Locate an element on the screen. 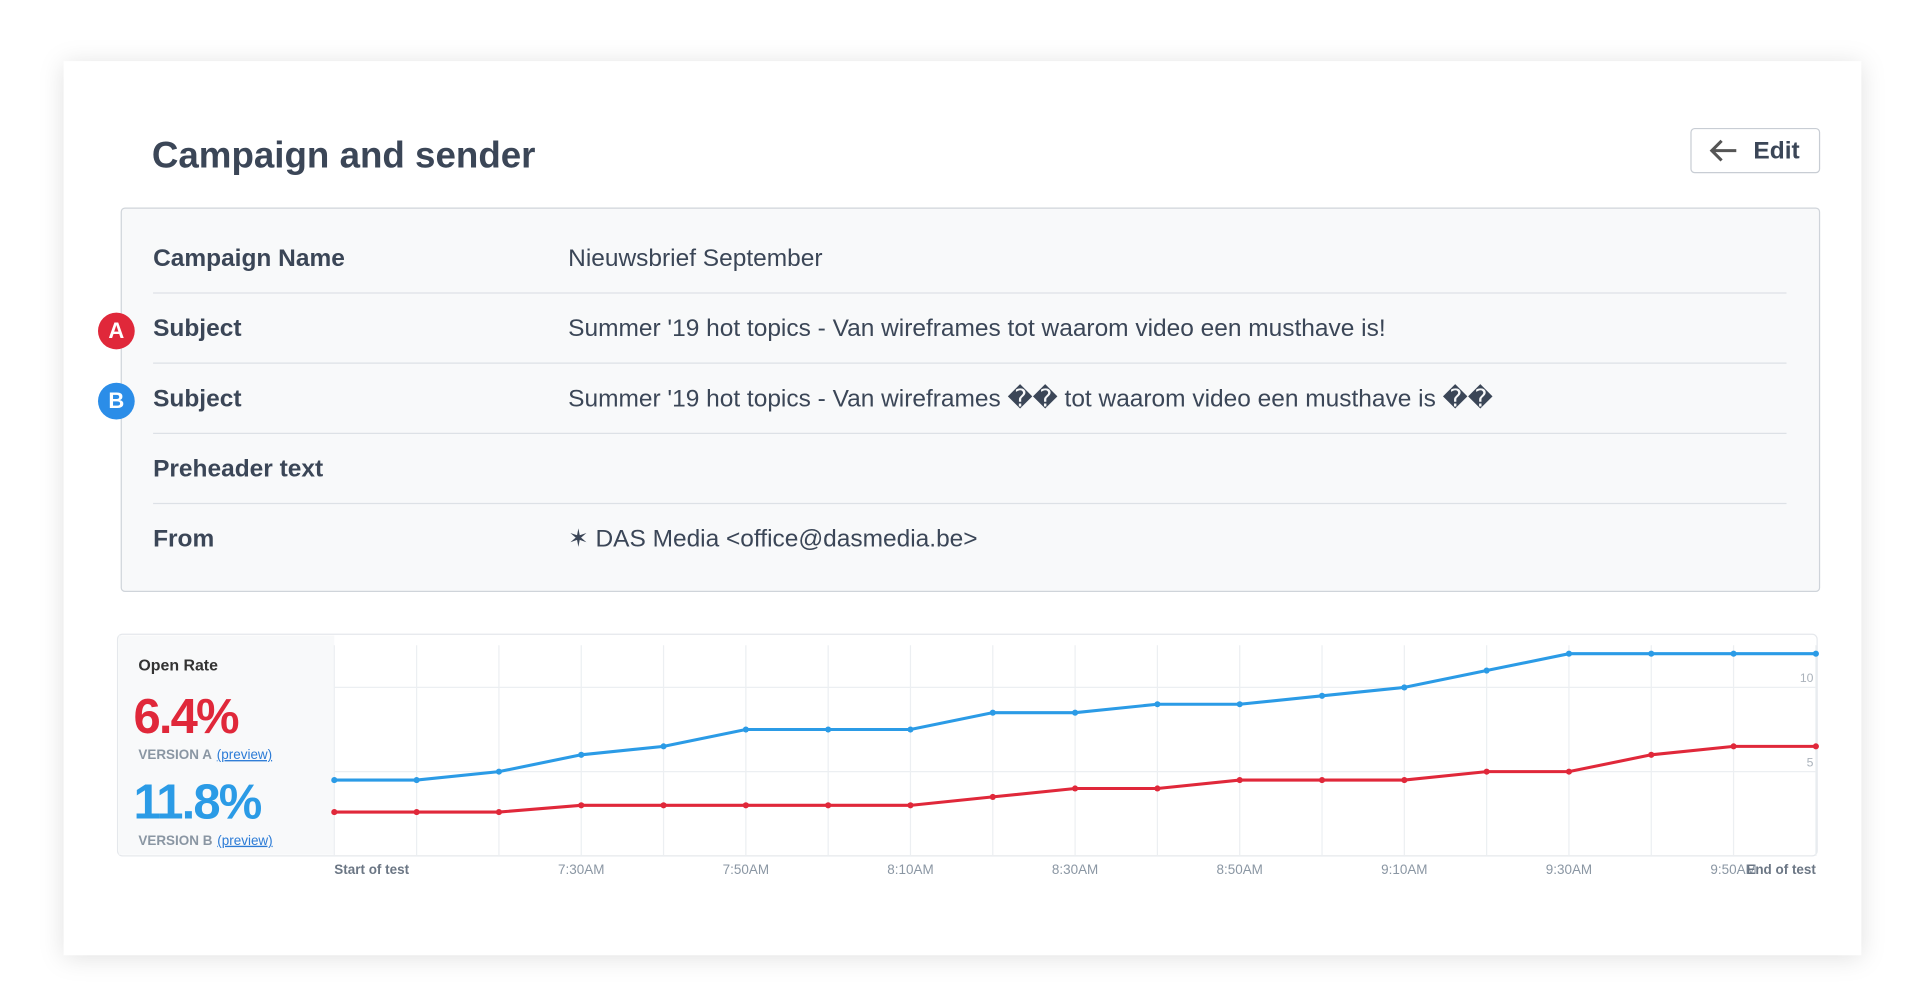  variant-badge-letter: B is located at coordinates (116, 400).